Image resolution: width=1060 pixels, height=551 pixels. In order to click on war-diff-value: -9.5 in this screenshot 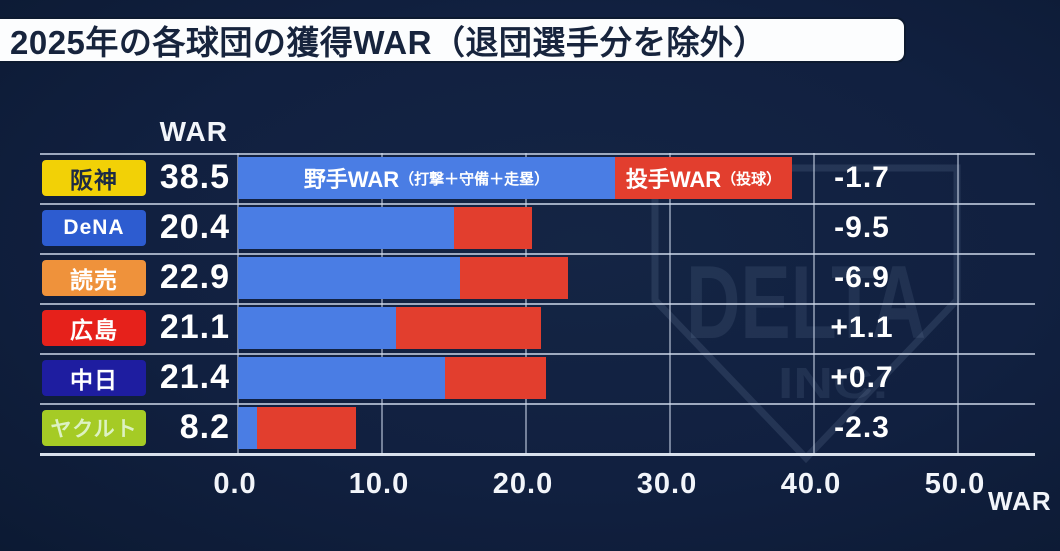, I will do `click(862, 227)`.